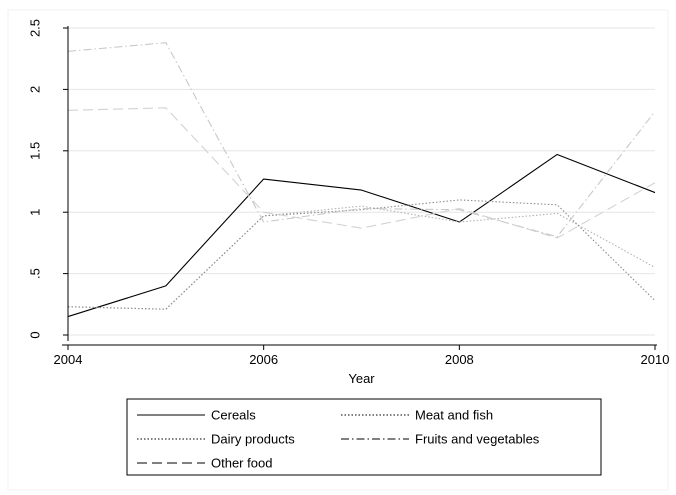  I want to click on x-axis-title: Year, so click(361, 378).